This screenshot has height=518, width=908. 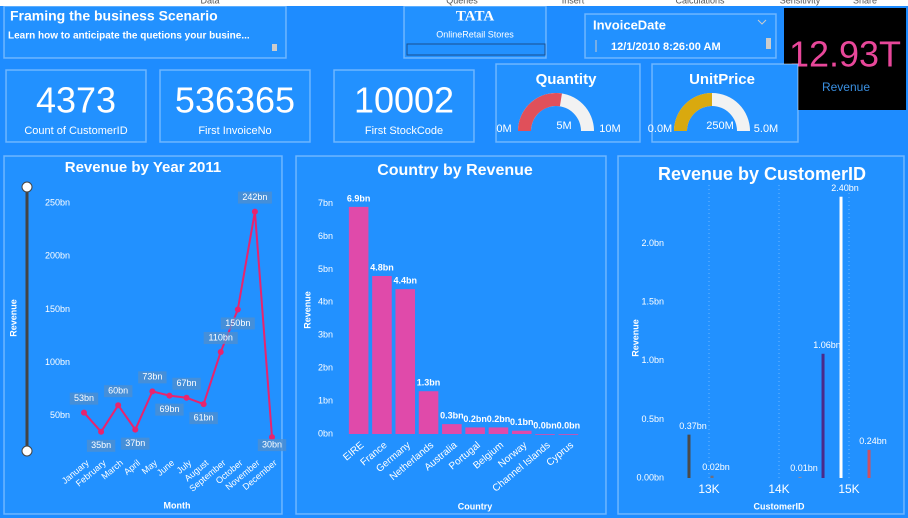 I want to click on y-tick-label: 1.0bn, so click(x=652, y=360).